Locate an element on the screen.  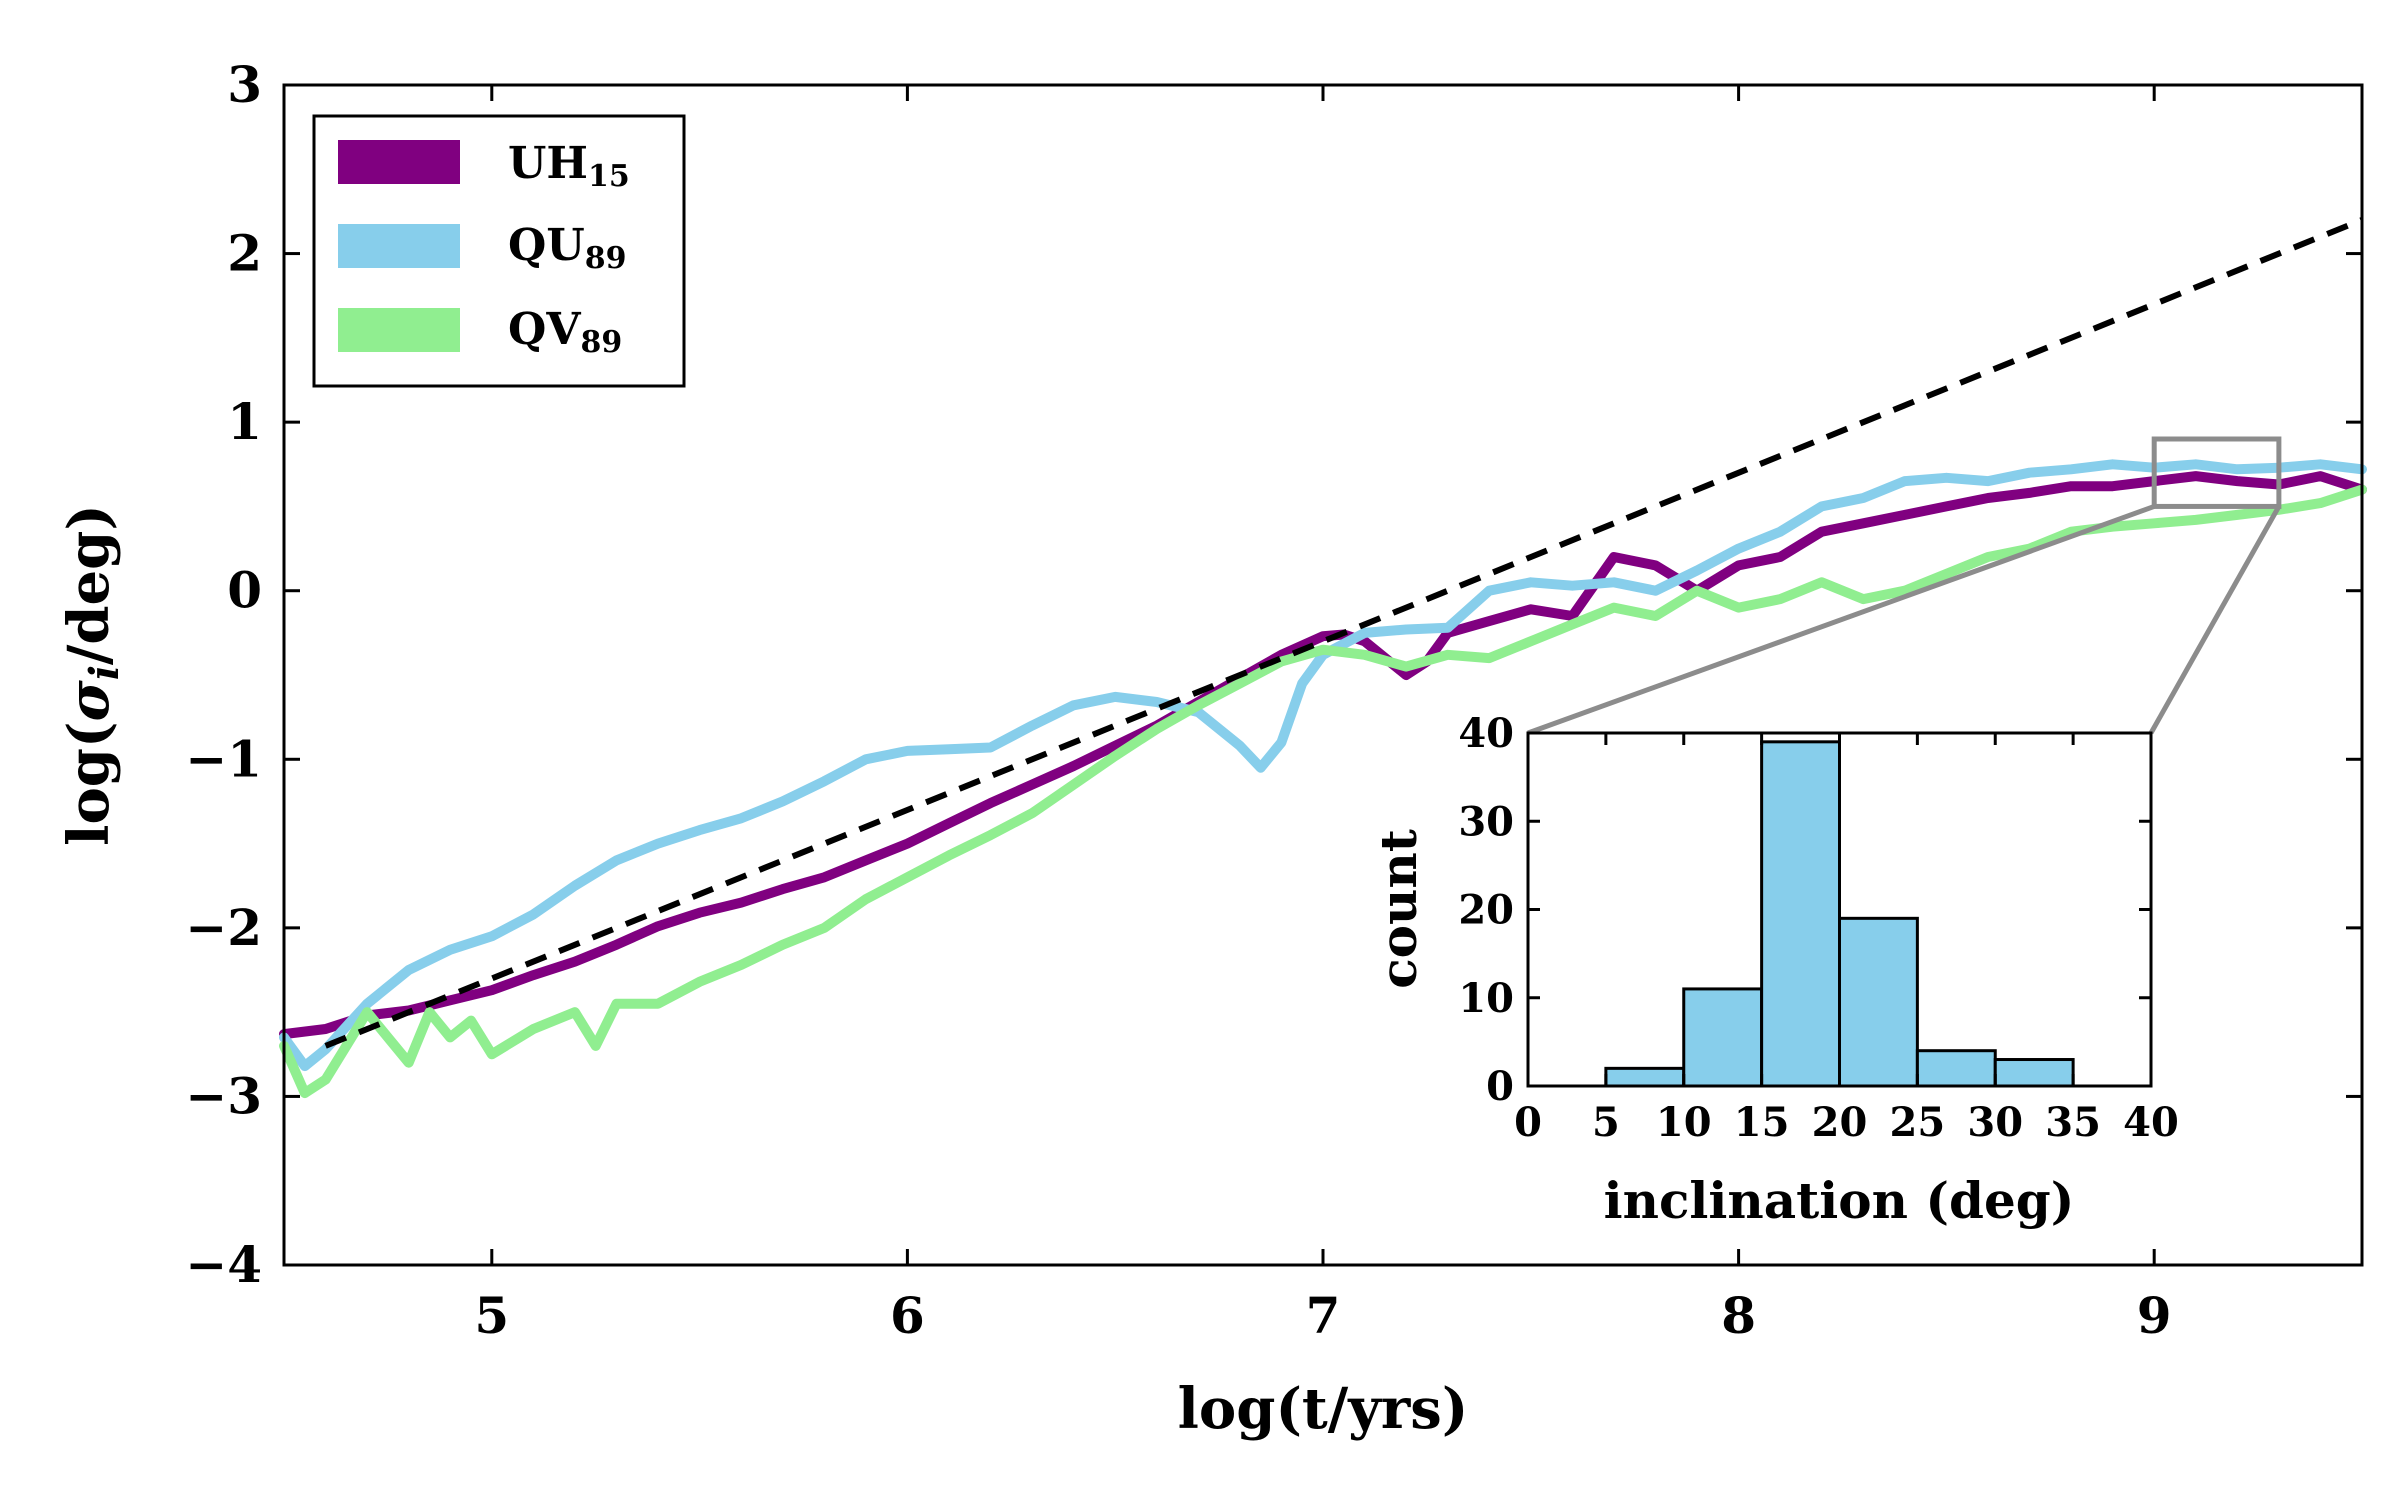
y-axis-label-prefix: log( is located at coordinates (89, 784).